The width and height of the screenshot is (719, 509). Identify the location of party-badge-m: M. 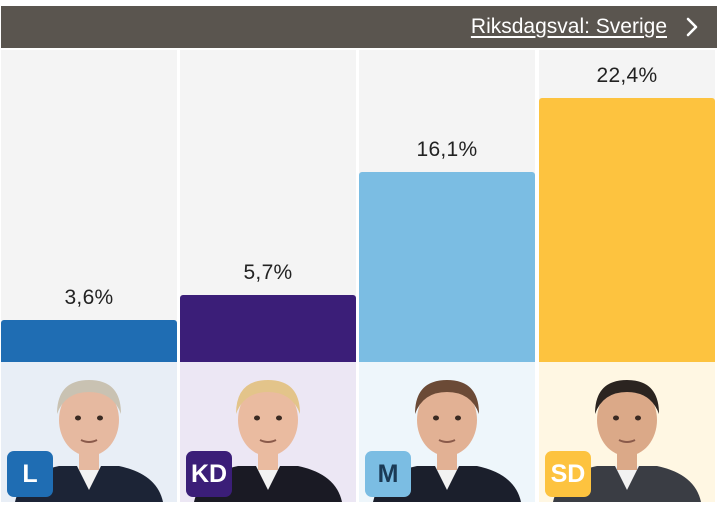
(388, 474).